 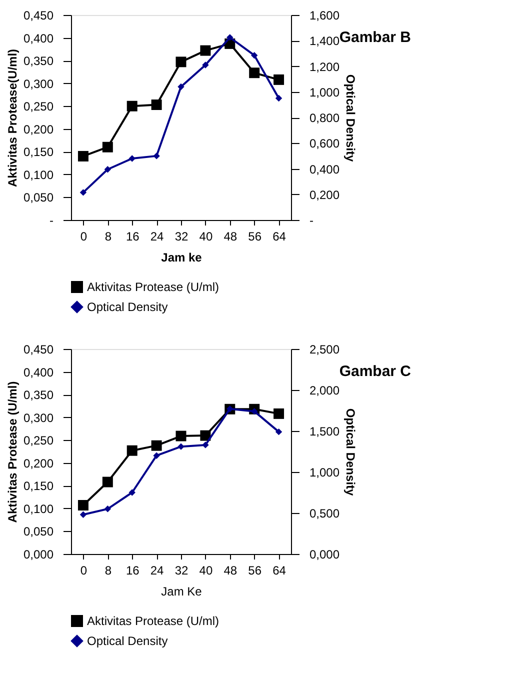 What do you see at coordinates (375, 37) in the screenshot?
I see `text: Gambar B` at bounding box center [375, 37].